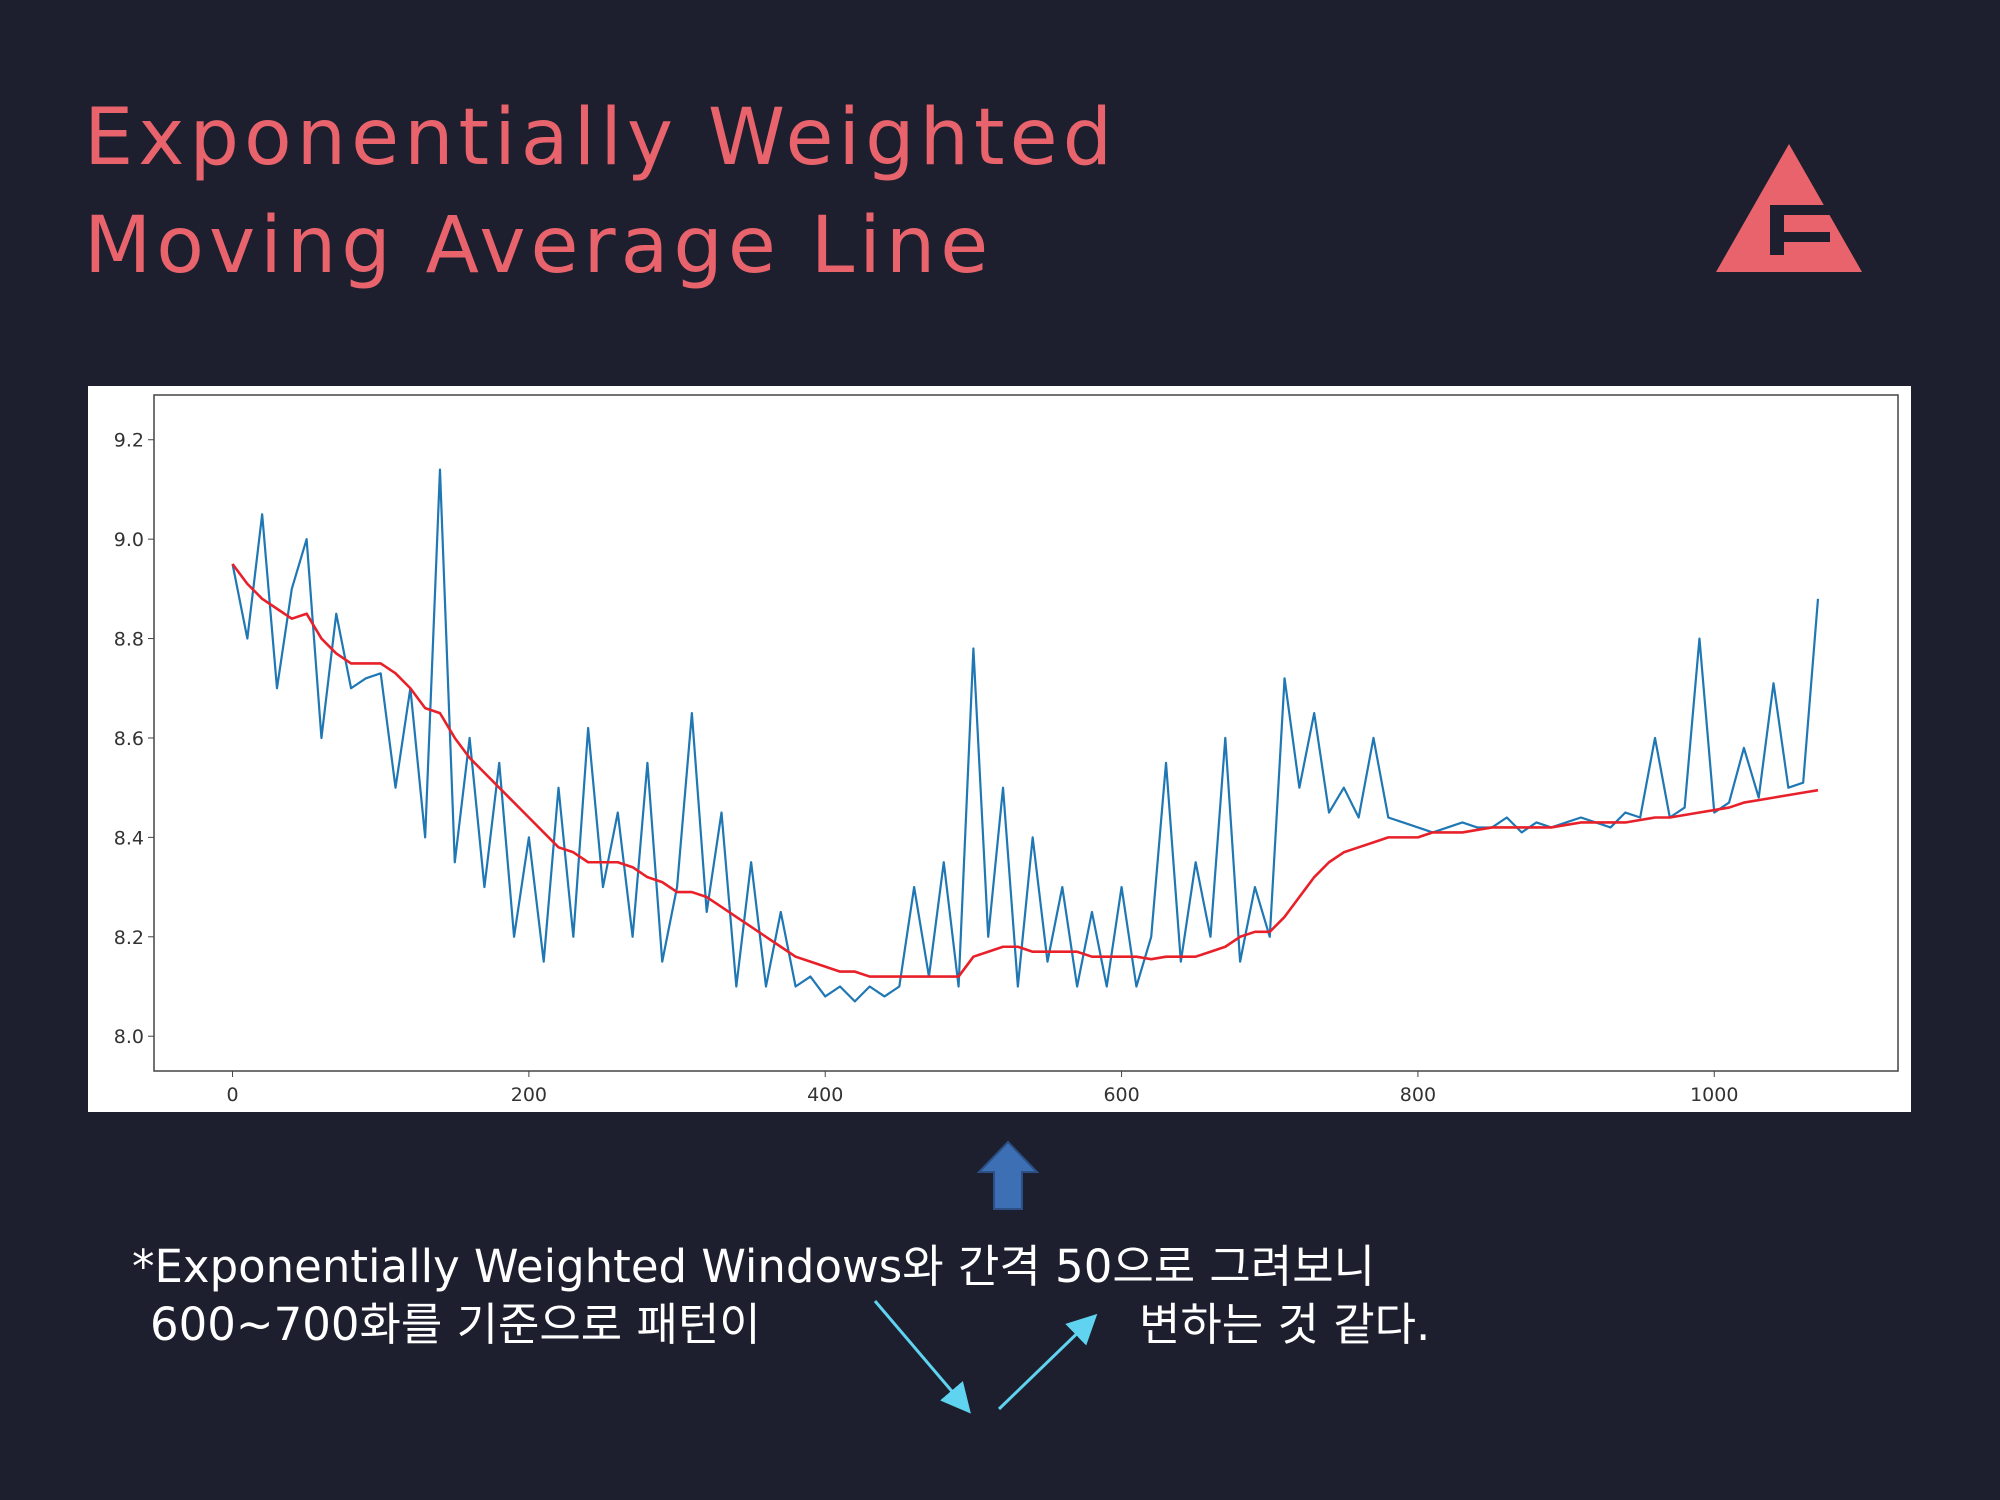  Describe the element at coordinates (529, 1095) in the screenshot. I see `x-tick-label: 200` at that location.